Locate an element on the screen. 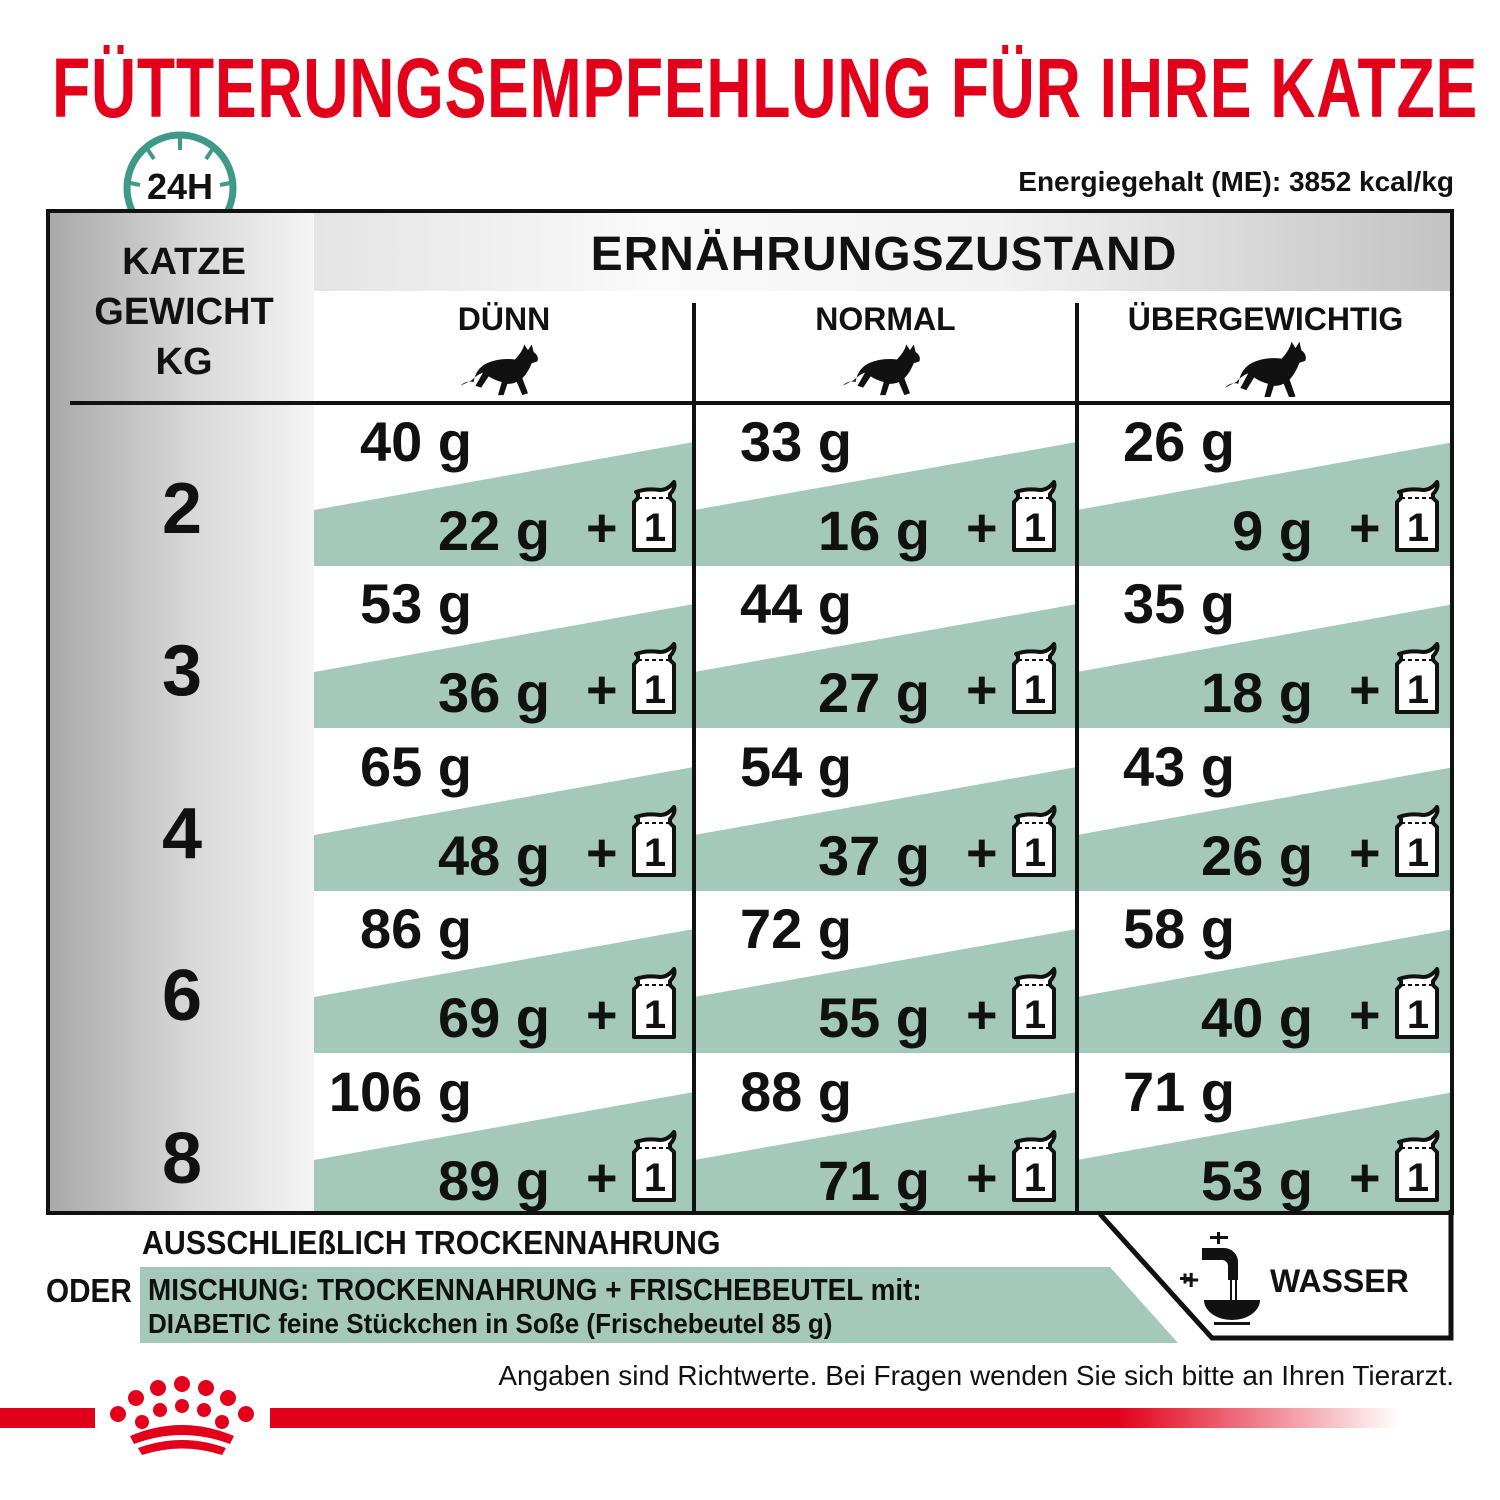 The height and width of the screenshot is (1500, 1500). water-label: WASSER is located at coordinates (1339, 1281).